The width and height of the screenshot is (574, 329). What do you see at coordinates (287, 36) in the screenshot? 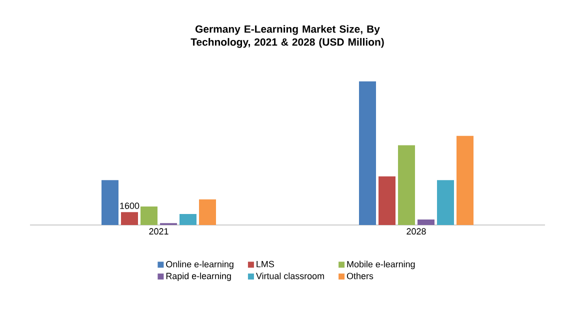
I see `chart-title: Germany E-Learning Market Size, By Technology, 2021 & 2028 (USD Million)` at bounding box center [287, 36].